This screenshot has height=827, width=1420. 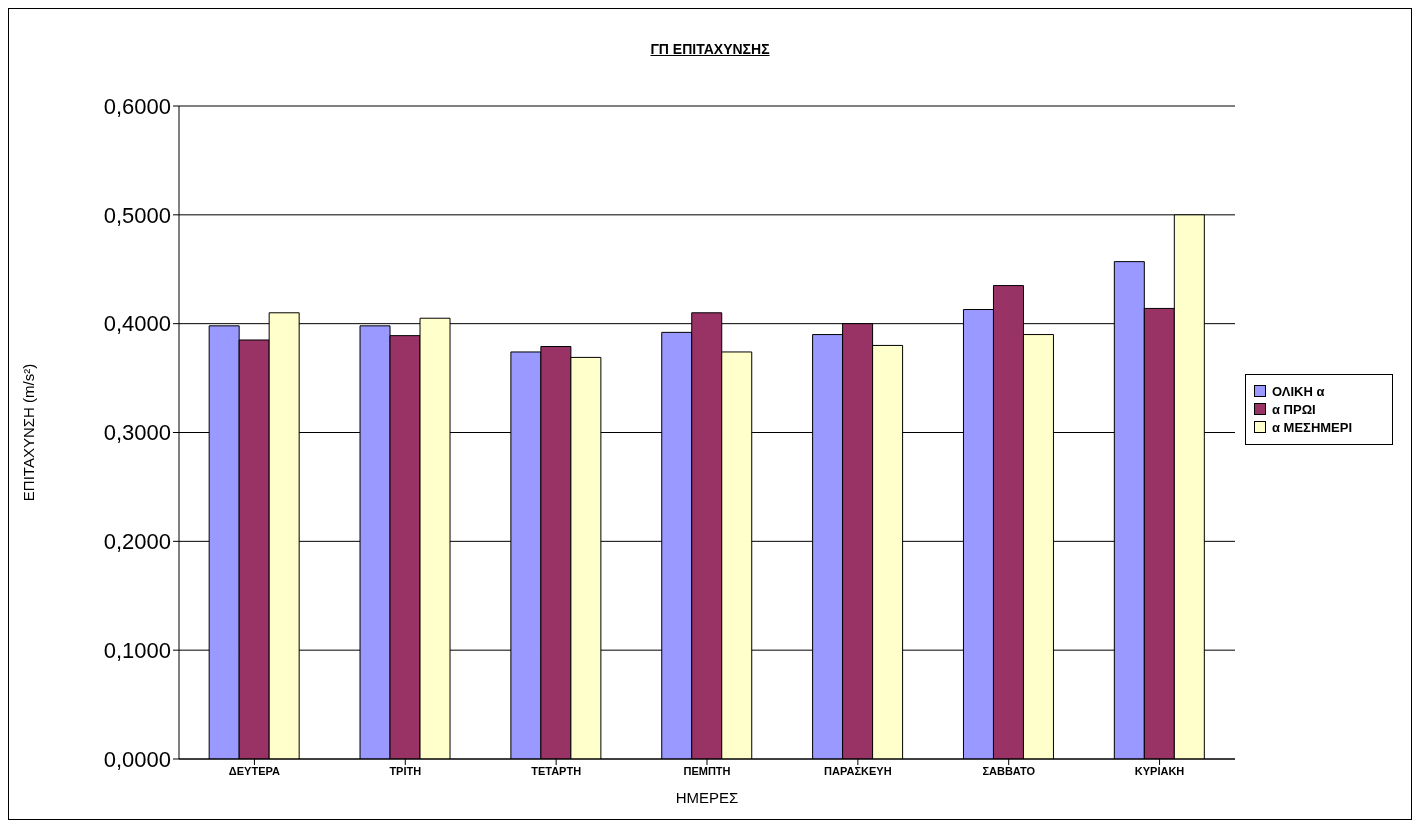 What do you see at coordinates (137, 215) in the screenshot?
I see `y-tick-label: 0,5000` at bounding box center [137, 215].